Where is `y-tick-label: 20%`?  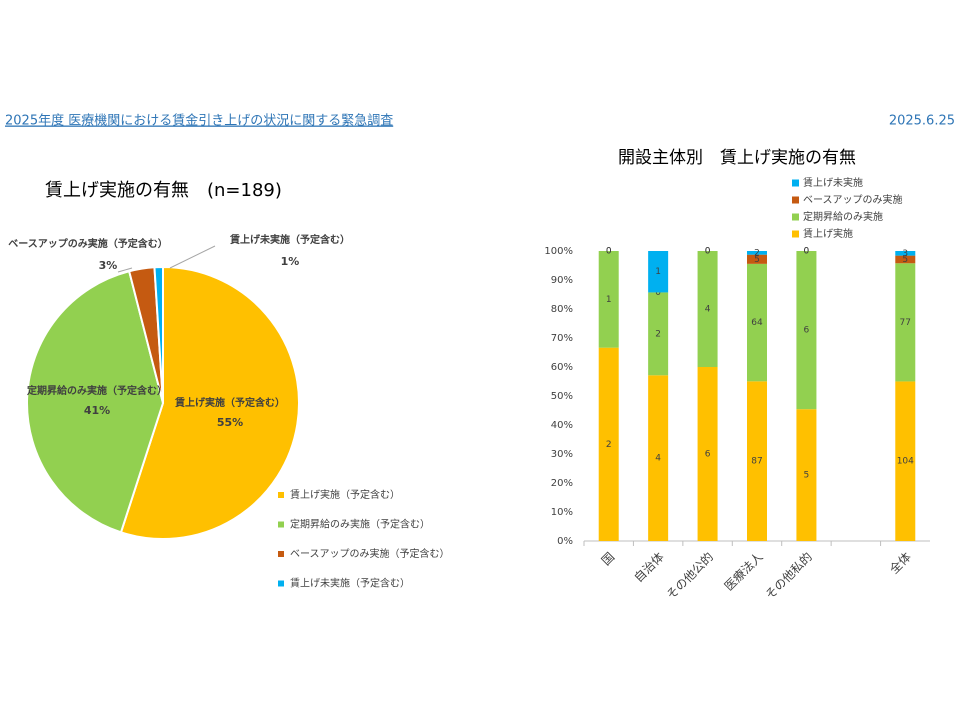 y-tick-label: 20% is located at coordinates (562, 483).